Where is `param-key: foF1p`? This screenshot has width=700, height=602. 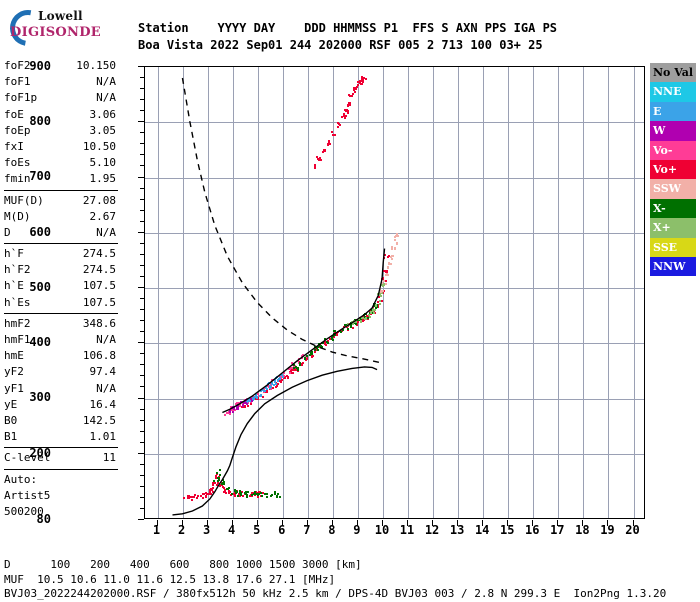
param-key: foF1p is located at coordinates (21, 98).